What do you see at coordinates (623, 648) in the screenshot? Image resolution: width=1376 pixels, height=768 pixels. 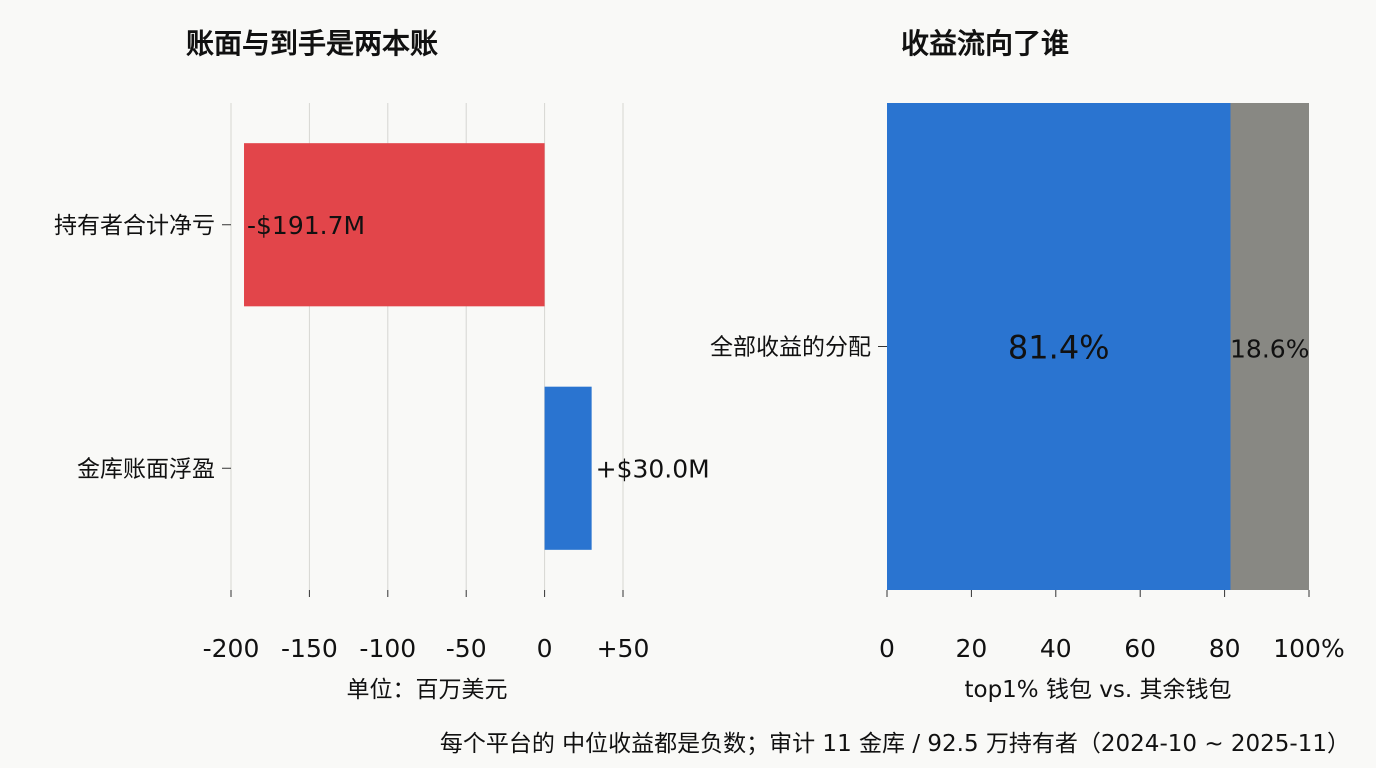 I see `left-xtick-label-5: +50` at bounding box center [623, 648].